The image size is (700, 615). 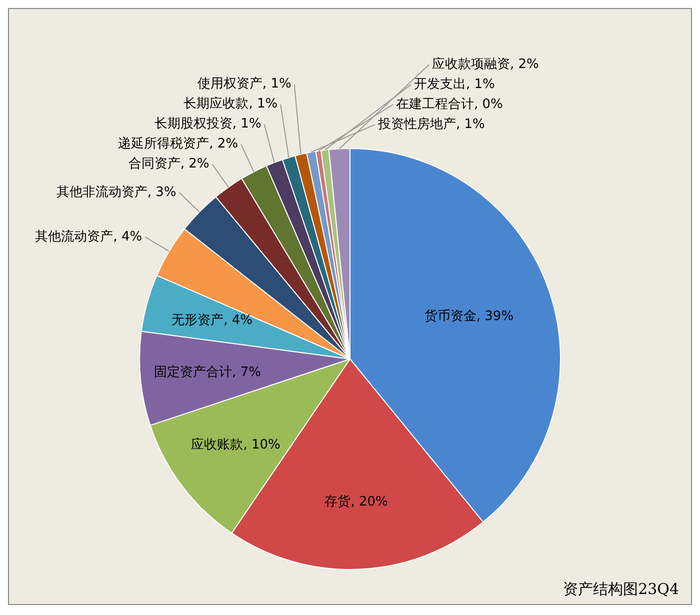 I want to click on slice-label: 开发支出, 1%, so click(x=454, y=84).